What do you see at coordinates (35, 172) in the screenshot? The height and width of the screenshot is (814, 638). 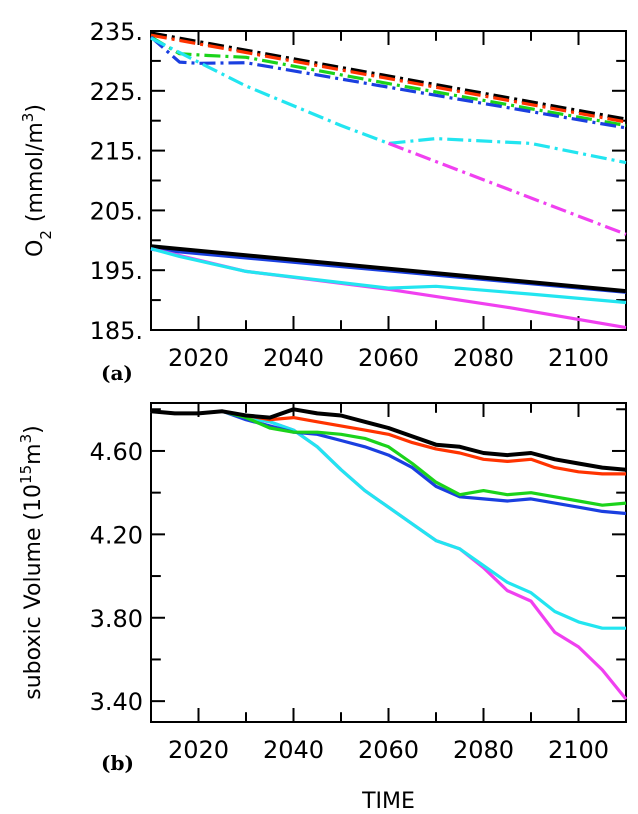 I see `y-title-unit: (mmol/m` at bounding box center [35, 172].